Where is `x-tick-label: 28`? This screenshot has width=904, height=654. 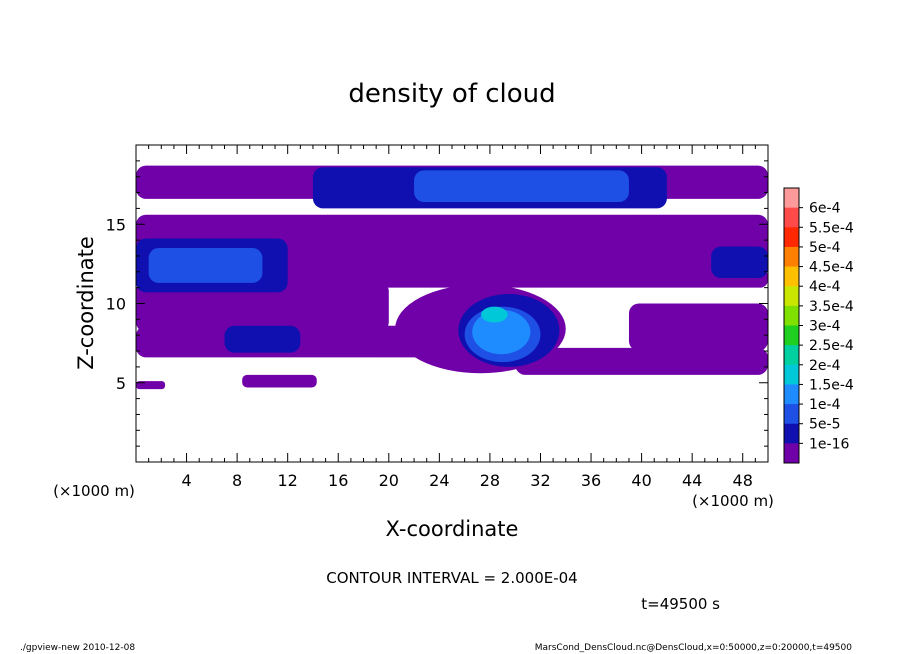
x-tick-label: 28 is located at coordinates (490, 480).